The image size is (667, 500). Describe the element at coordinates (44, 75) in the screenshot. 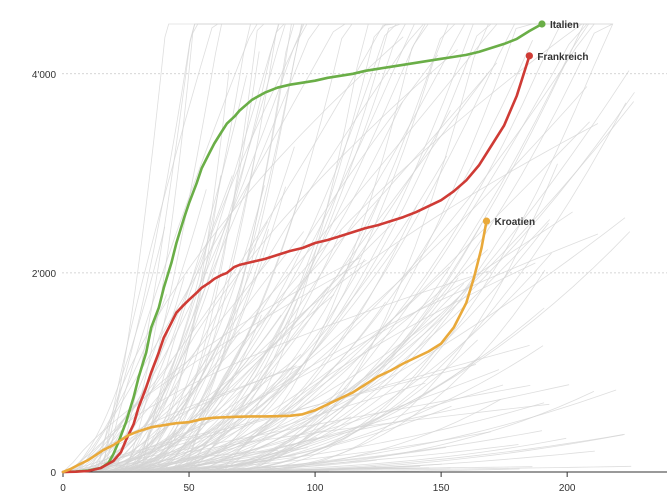

I see `y-tick-label: 4'000` at that location.